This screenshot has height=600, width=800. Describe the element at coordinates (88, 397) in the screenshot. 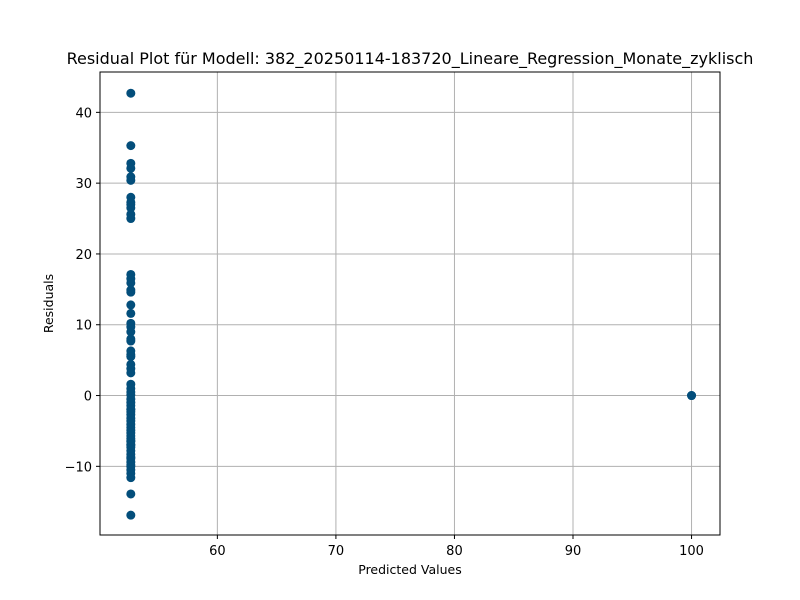

I see `y-tick-label: 0` at that location.